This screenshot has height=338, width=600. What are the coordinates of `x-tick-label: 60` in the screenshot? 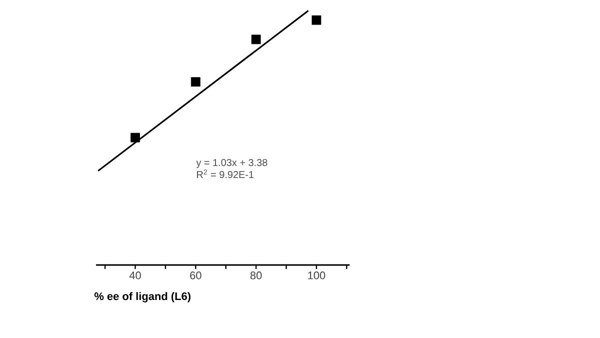 It's located at (196, 276).